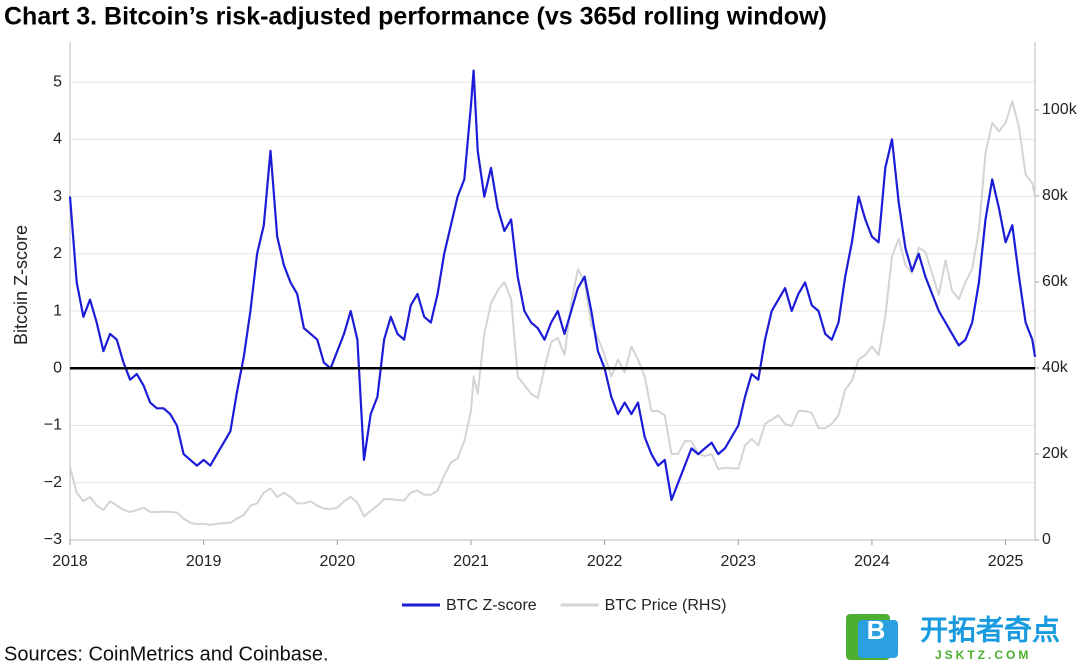 The height and width of the screenshot is (668, 1083). Describe the element at coordinates (1046, 539) in the screenshot. I see `y2-tick-label: 0` at that location.